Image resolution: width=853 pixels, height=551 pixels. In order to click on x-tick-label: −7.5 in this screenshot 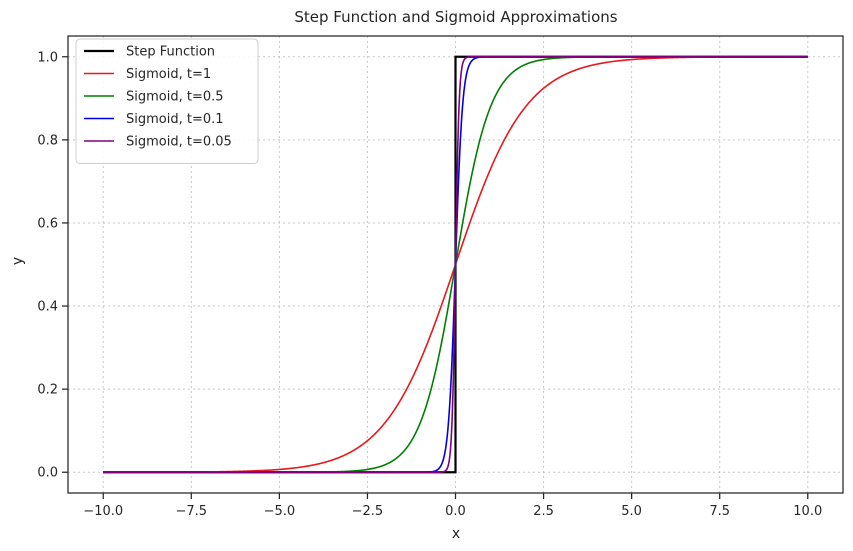, I will do `click(192, 511)`.